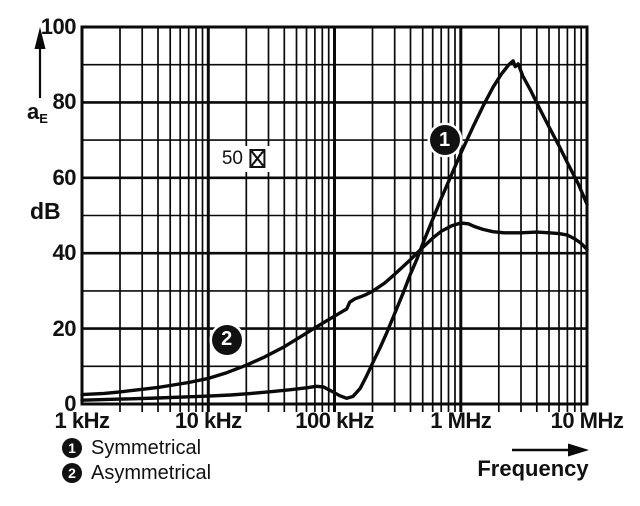 The image size is (640, 506). I want to click on impedance-label: 50, so click(243, 158).